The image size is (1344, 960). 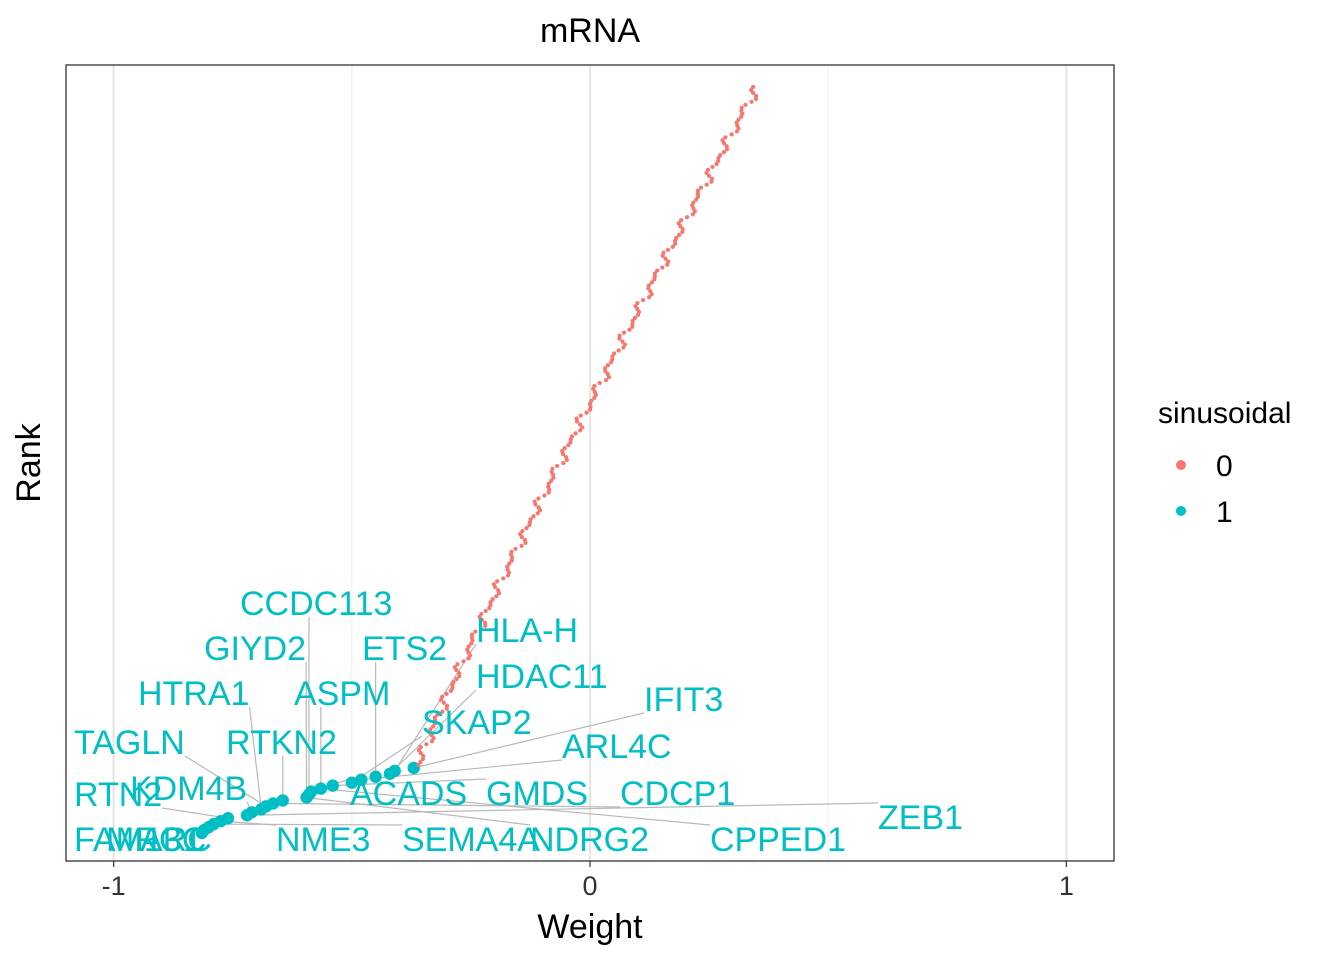 What do you see at coordinates (193, 694) in the screenshot?
I see `gene-label: HTRA1` at bounding box center [193, 694].